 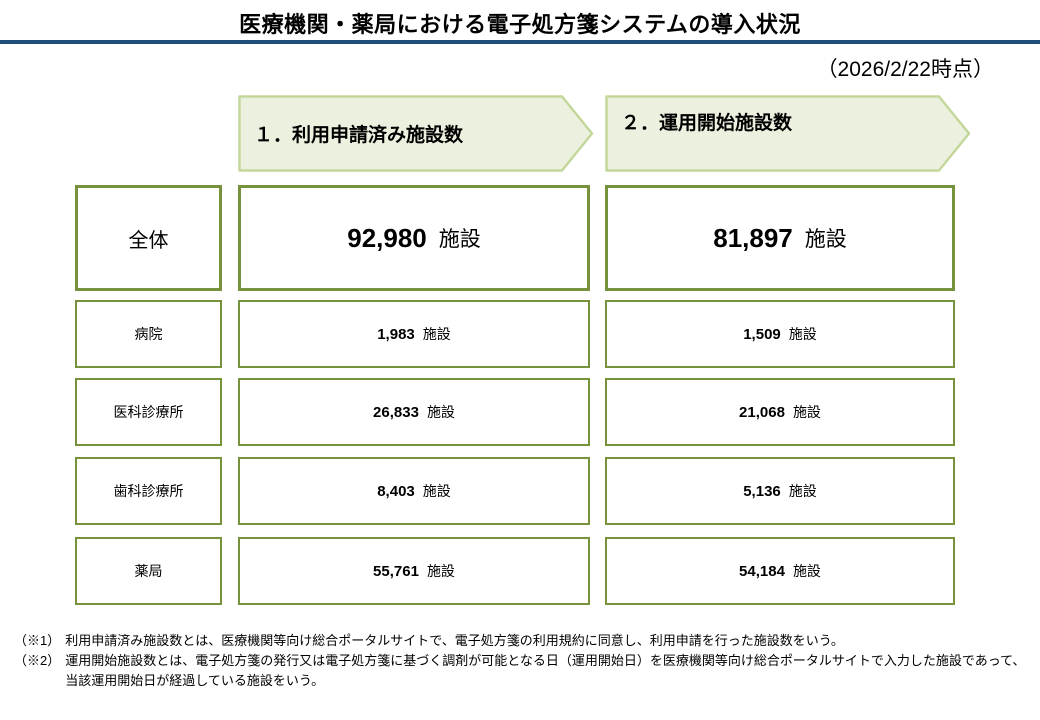 What do you see at coordinates (762, 491) in the screenshot?
I see `value-number: 5,136` at bounding box center [762, 491].